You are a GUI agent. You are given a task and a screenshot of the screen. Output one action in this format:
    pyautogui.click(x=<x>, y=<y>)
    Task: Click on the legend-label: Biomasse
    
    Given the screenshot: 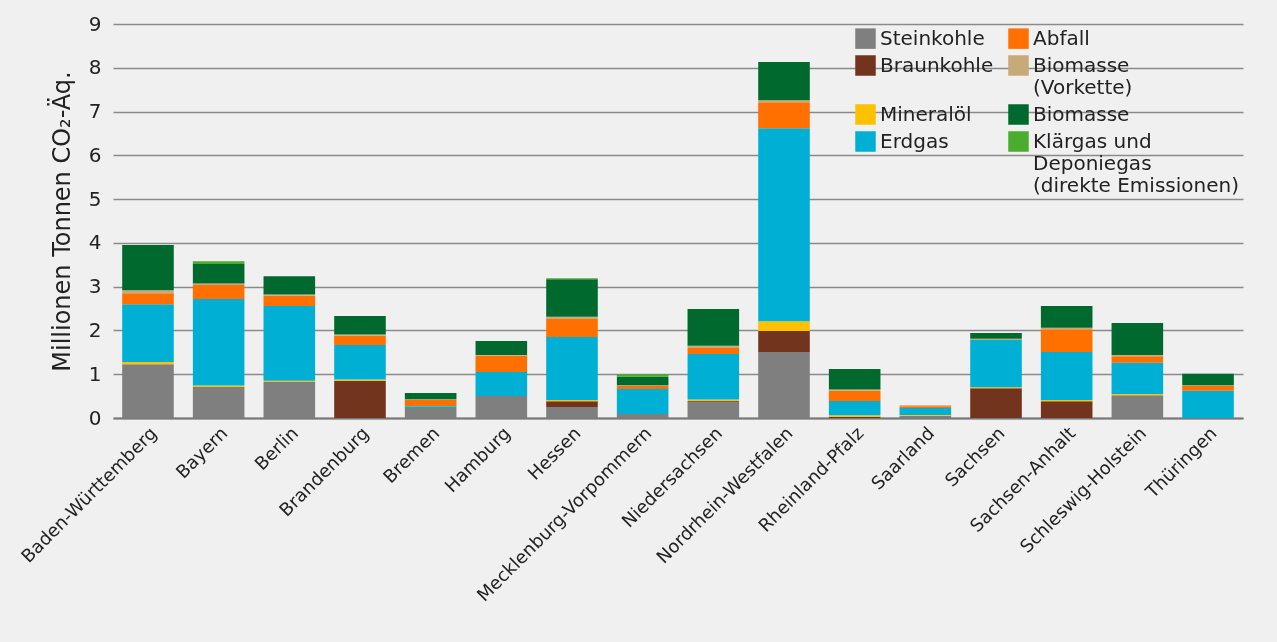 What is the action you would take?
    pyautogui.click(x=1081, y=113)
    